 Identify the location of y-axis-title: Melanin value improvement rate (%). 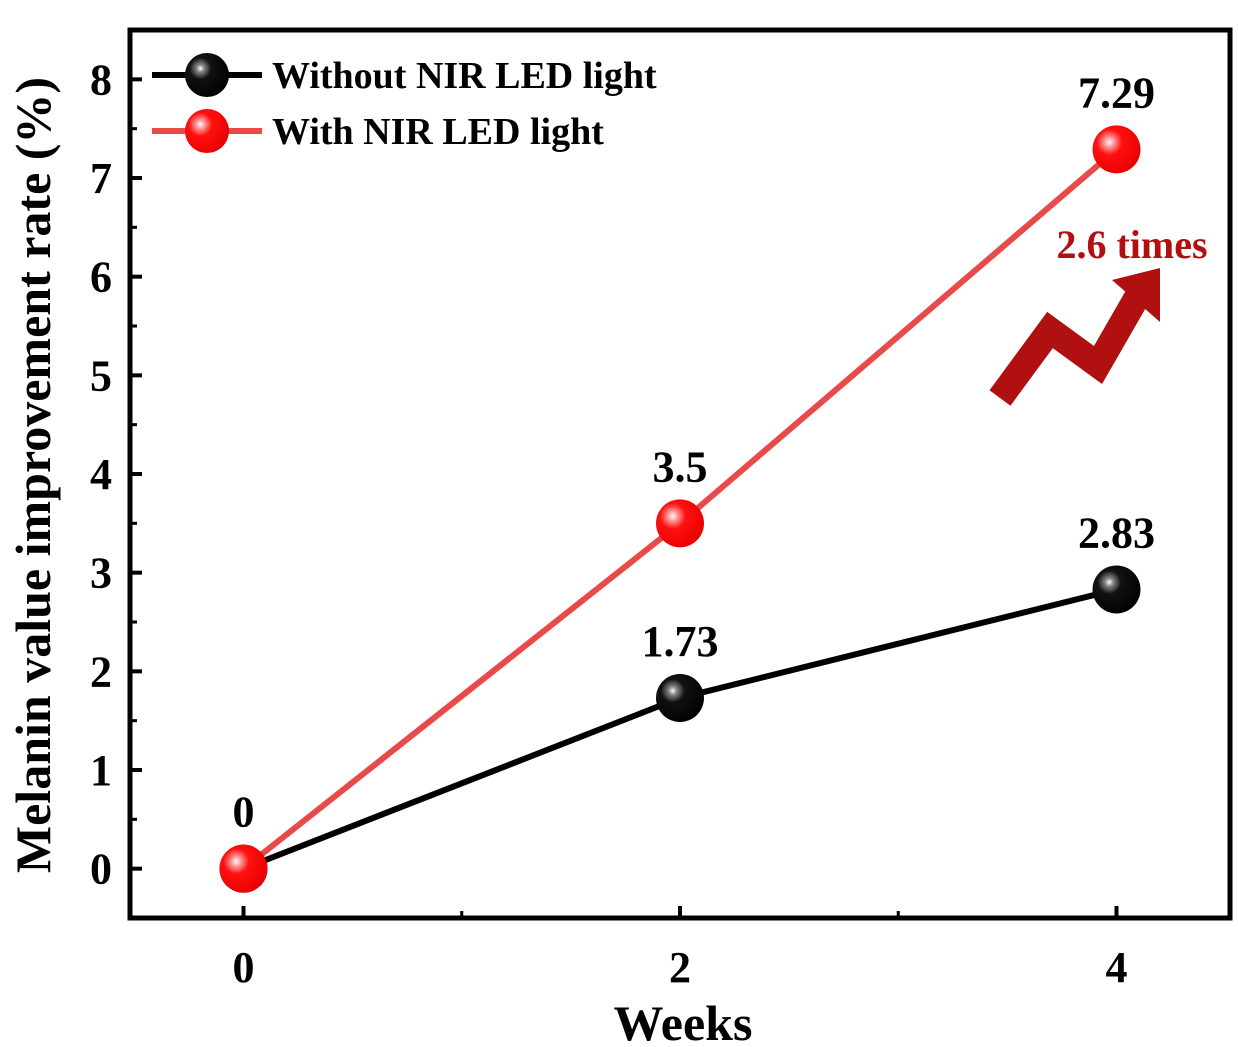
(33, 475).